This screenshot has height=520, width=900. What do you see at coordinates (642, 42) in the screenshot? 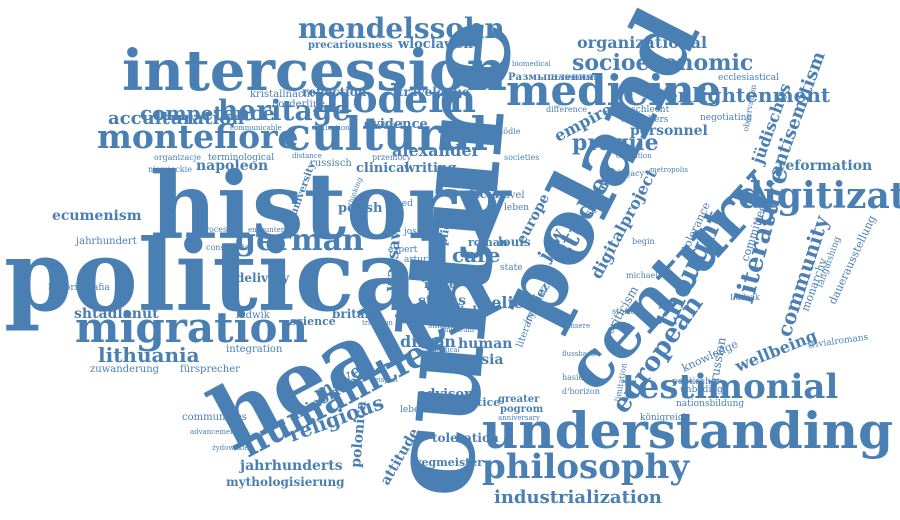
I see `word-organizational: organizational` at bounding box center [642, 42].